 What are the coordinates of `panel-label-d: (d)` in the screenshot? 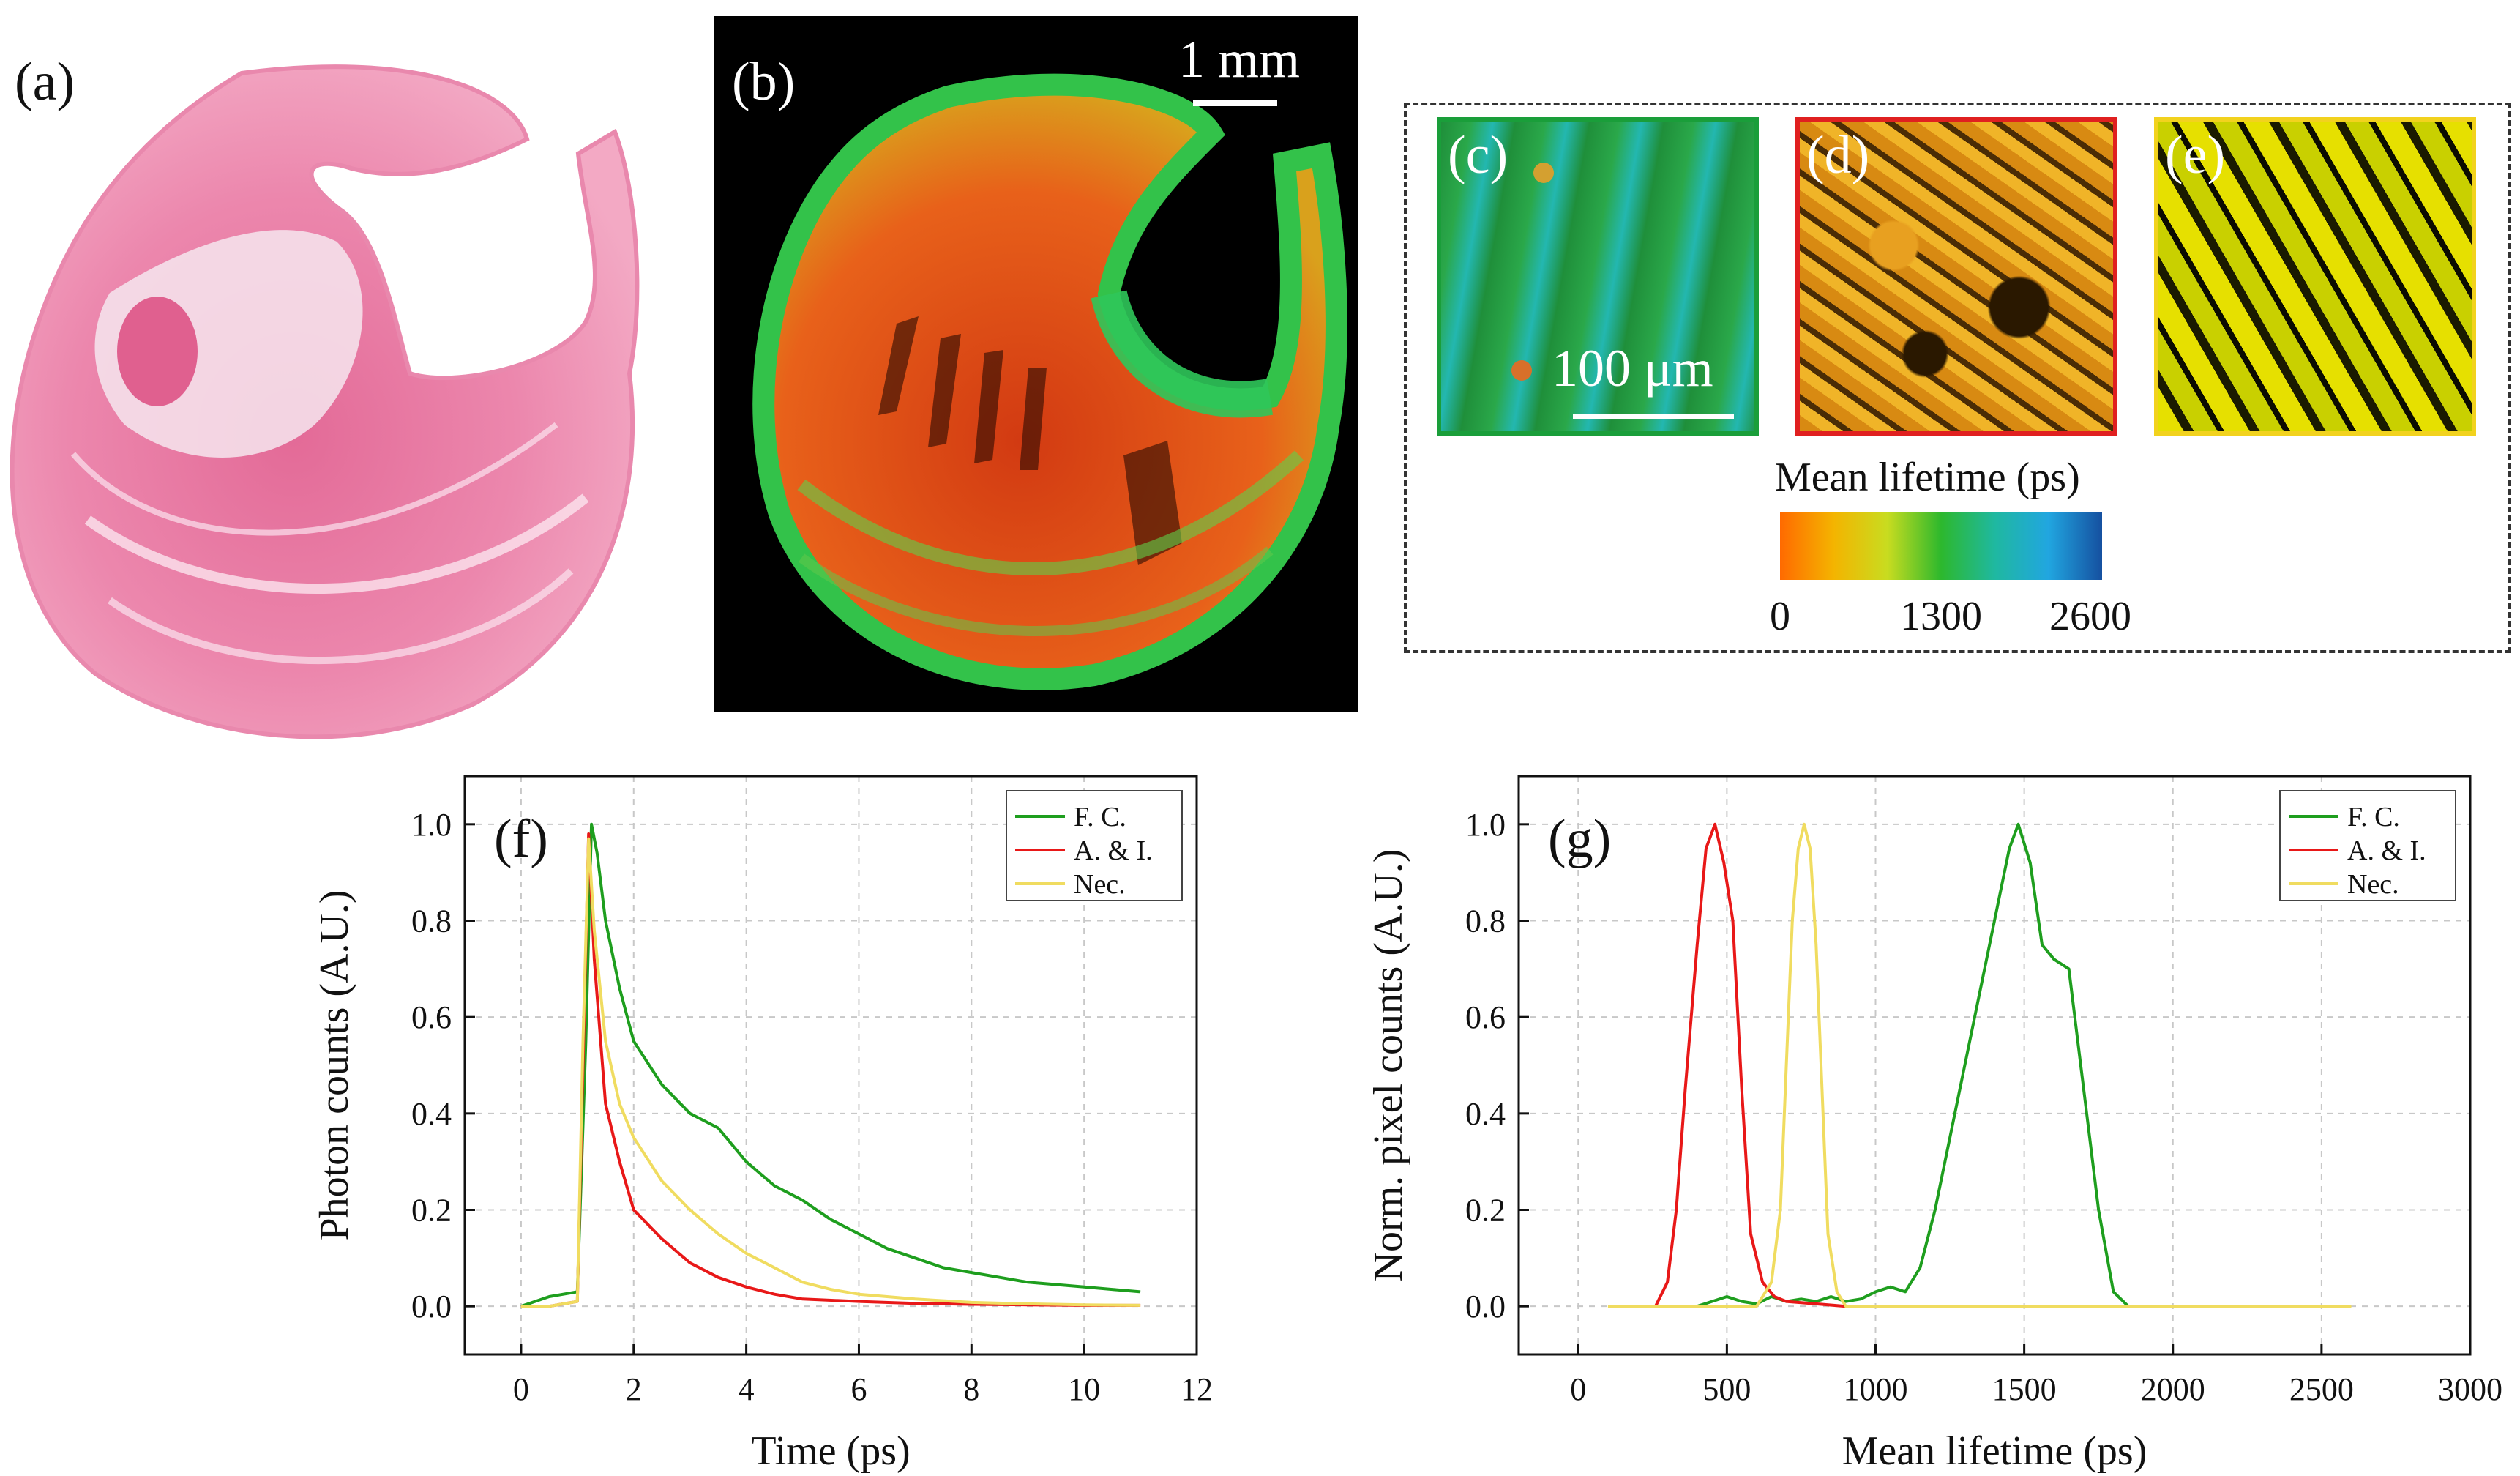 It's located at (1838, 155).